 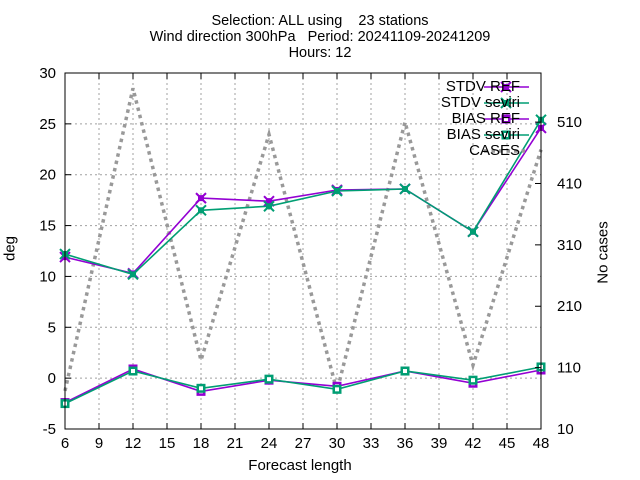 I want to click on x-tick-label: 42, so click(x=473, y=443).